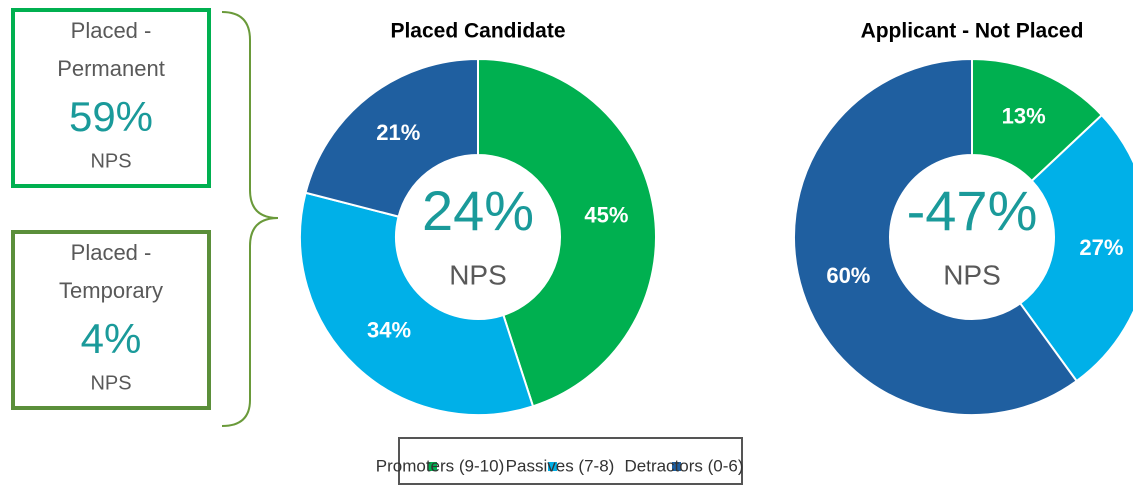 The height and width of the screenshot is (485, 1133). I want to click on box-label: Permanent, so click(111, 68).